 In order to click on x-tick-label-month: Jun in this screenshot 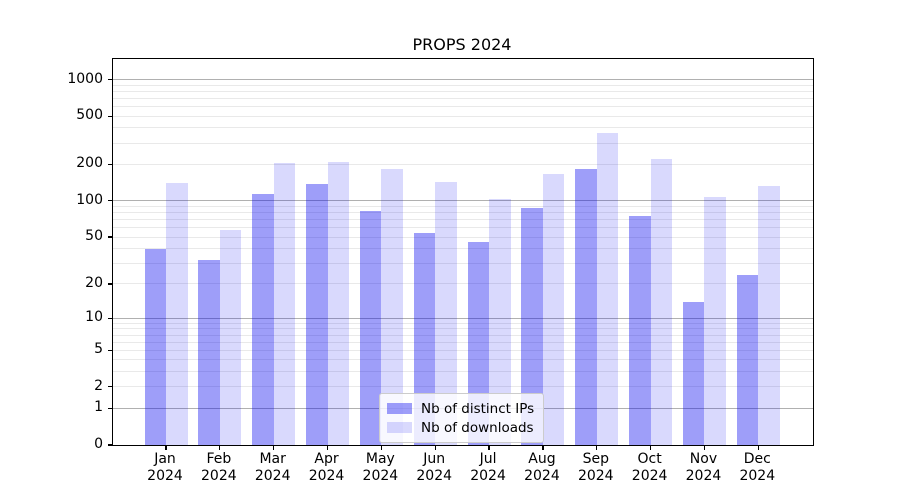, I will do `click(434, 459)`.